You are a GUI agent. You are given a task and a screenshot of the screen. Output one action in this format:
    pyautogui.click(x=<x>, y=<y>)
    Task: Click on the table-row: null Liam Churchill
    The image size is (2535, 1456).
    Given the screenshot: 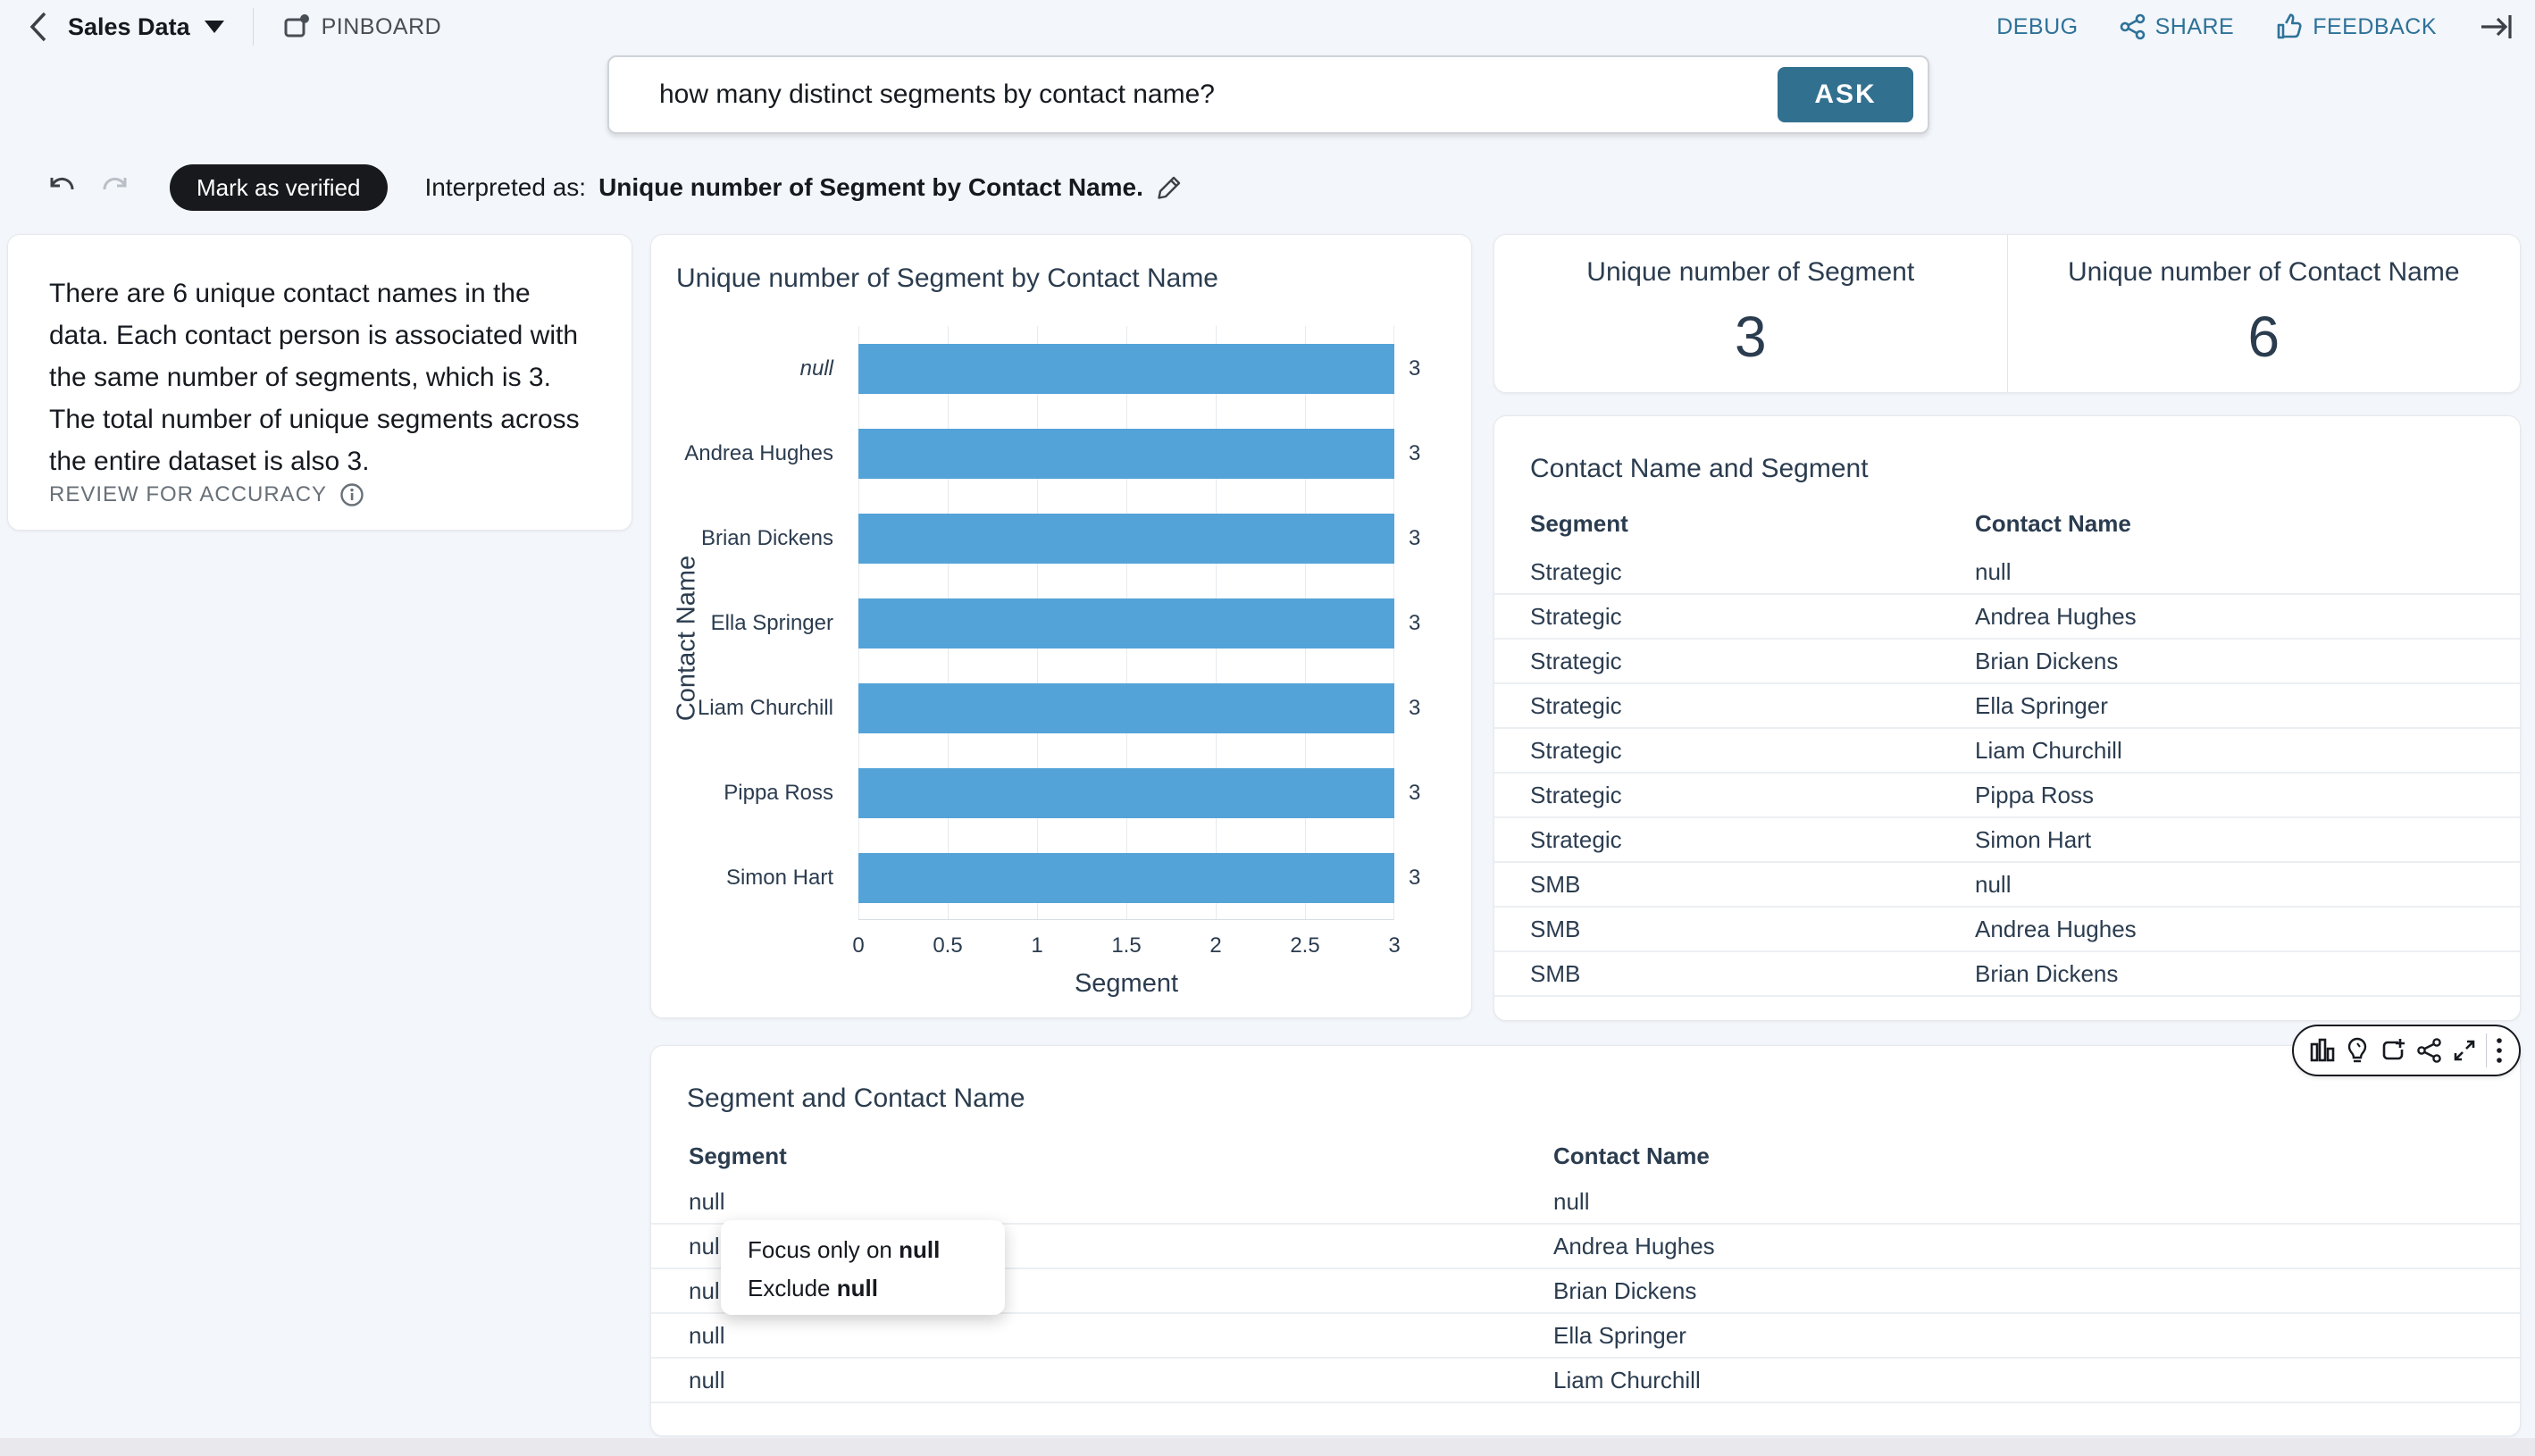 What is the action you would take?
    pyautogui.click(x=1585, y=1381)
    